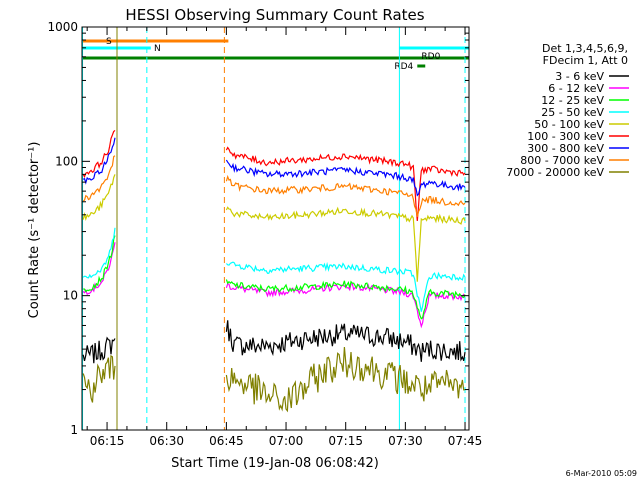 Image resolution: width=640 pixels, height=480 pixels. I want to click on series-50-100-kev, so click(274, 228).